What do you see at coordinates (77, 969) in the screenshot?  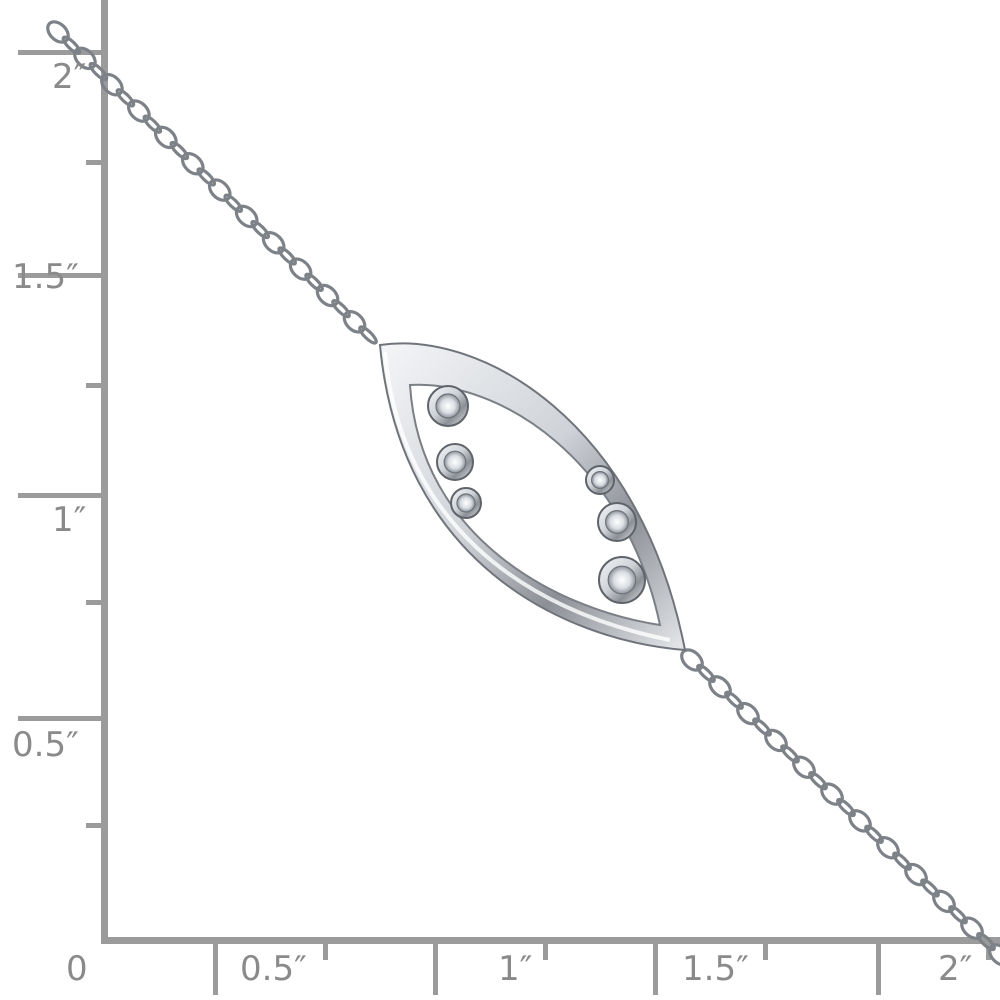 I see `ruler-label-0-horizontal: 0` at bounding box center [77, 969].